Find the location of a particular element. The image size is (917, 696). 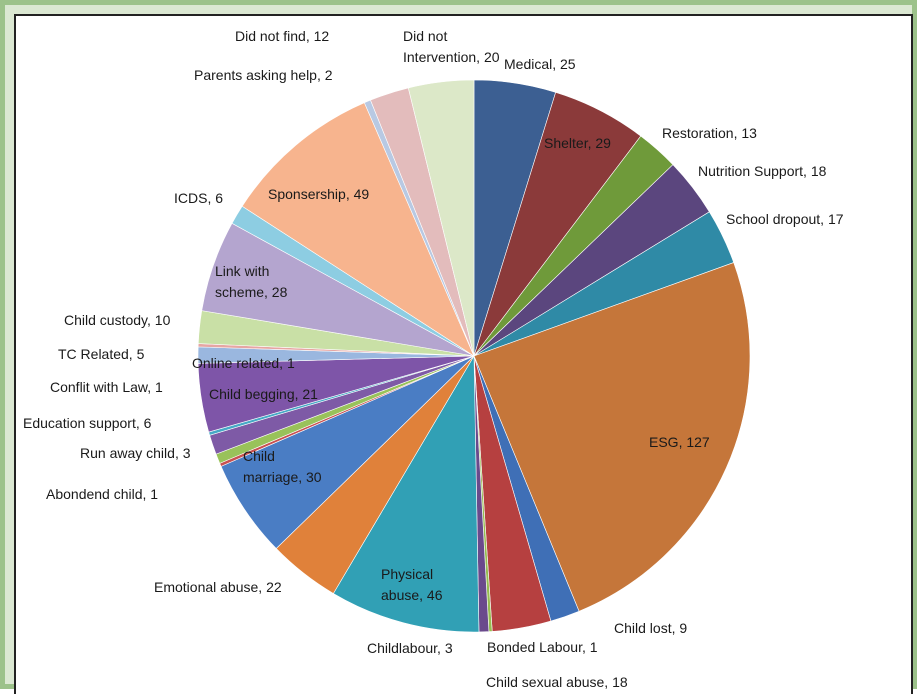

data-label-school-dropout: School dropout, 17 is located at coordinates (785, 219).